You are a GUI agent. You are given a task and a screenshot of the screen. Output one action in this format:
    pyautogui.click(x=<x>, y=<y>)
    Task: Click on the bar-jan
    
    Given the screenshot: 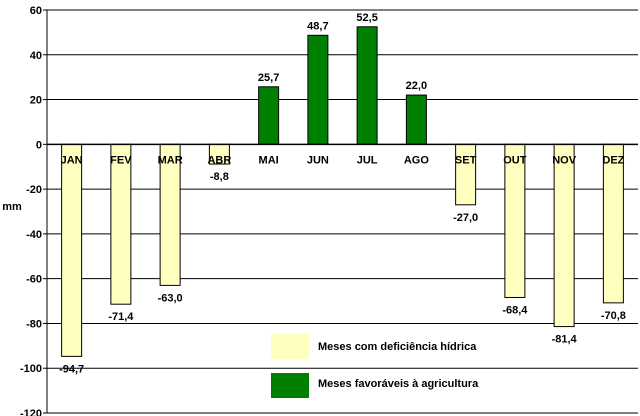 What is the action you would take?
    pyautogui.click(x=72, y=250)
    